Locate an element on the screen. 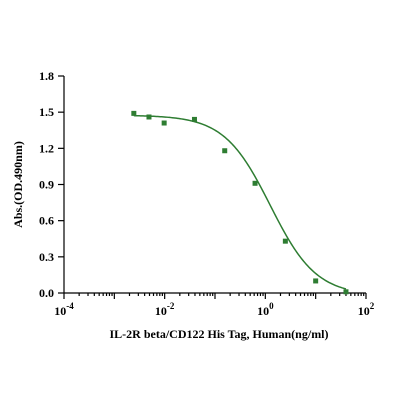  y-ticks: 0.0 0.3 0.6 0.9 1.2 1.5 1.8 is located at coordinates (51, 184).